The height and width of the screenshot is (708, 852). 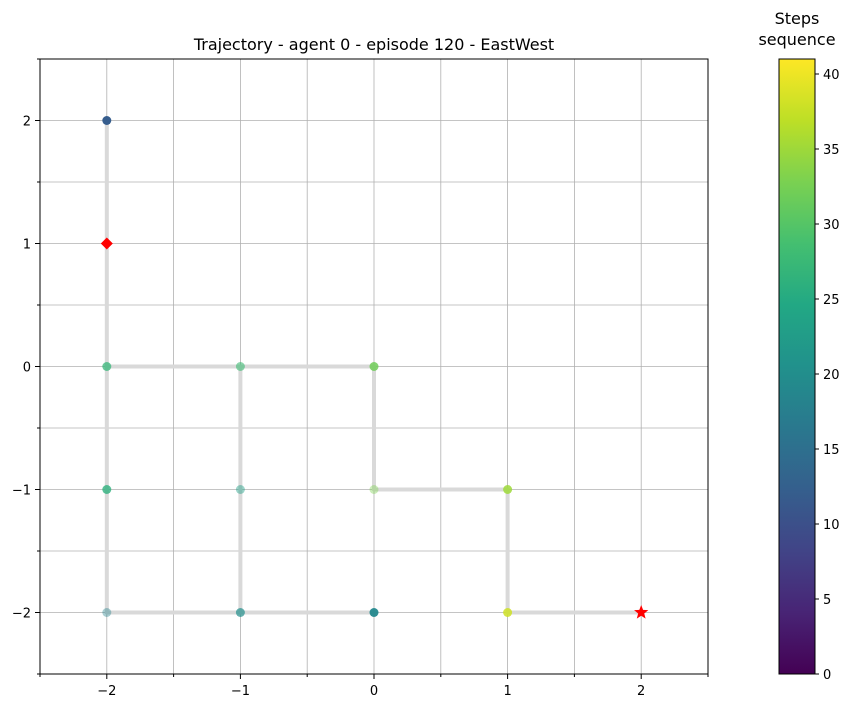 I want to click on colorbar-title-line2: sequence, so click(x=796, y=39).